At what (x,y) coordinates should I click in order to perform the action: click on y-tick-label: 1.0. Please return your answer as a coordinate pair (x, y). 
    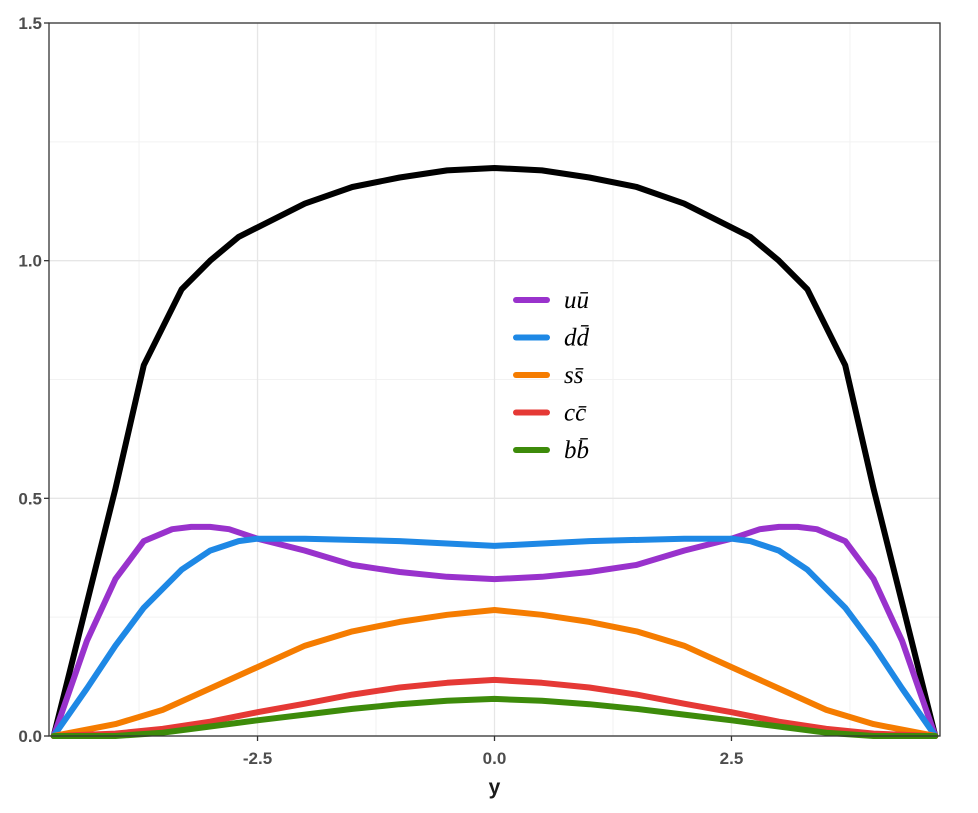
    Looking at the image, I should click on (30, 261).